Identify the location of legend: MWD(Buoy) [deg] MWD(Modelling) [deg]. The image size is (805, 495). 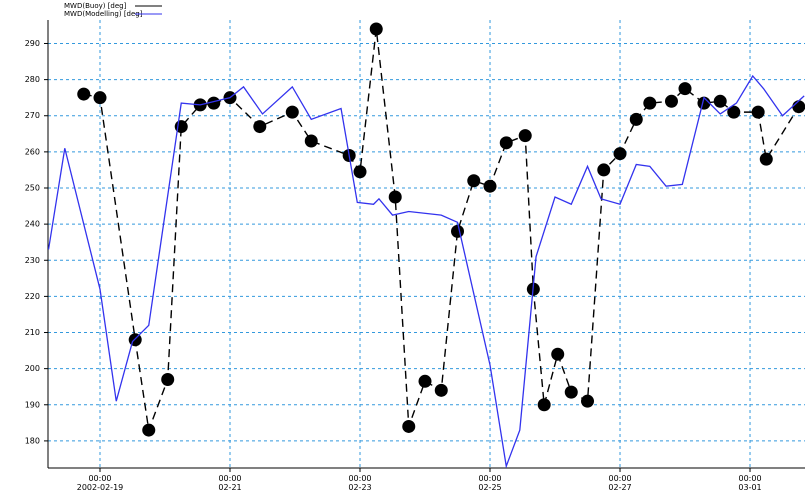
(113, 10).